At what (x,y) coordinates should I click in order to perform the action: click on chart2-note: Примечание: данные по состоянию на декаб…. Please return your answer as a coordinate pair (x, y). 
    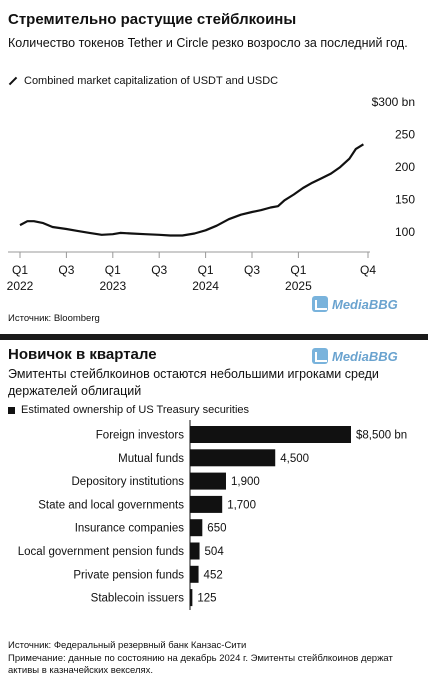
    Looking at the image, I should click on (200, 664).